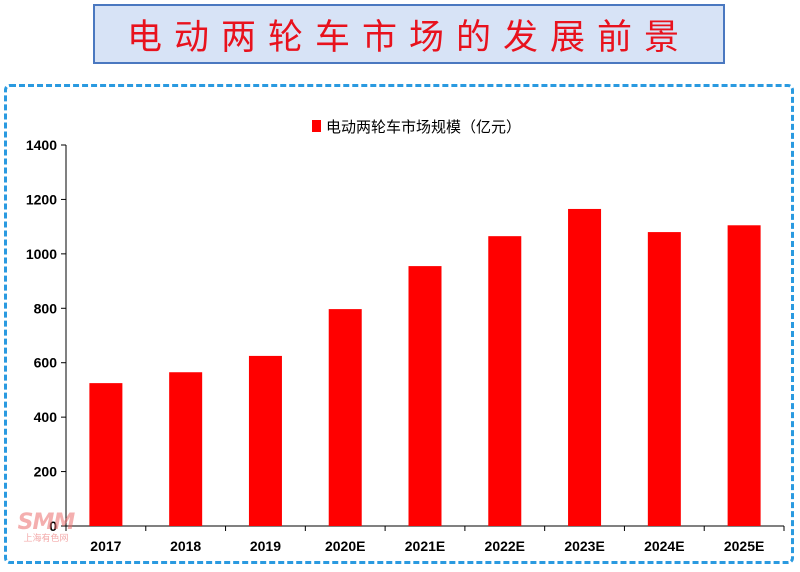  I want to click on x-tick-label: 2023E, so click(584, 546).